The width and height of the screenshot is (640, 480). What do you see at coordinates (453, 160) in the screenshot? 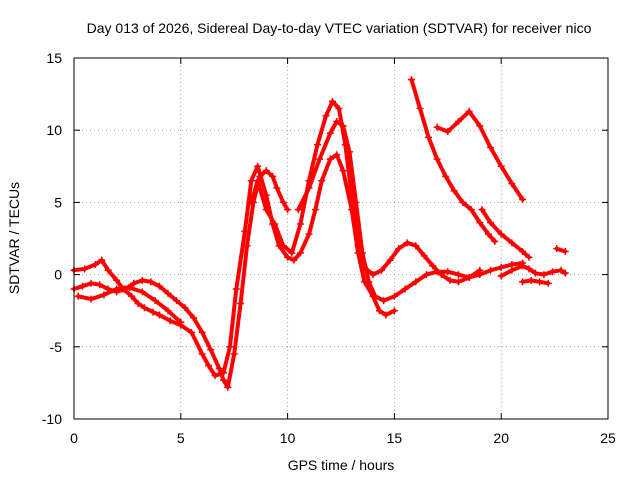
I see `series-track-f` at bounding box center [453, 160].